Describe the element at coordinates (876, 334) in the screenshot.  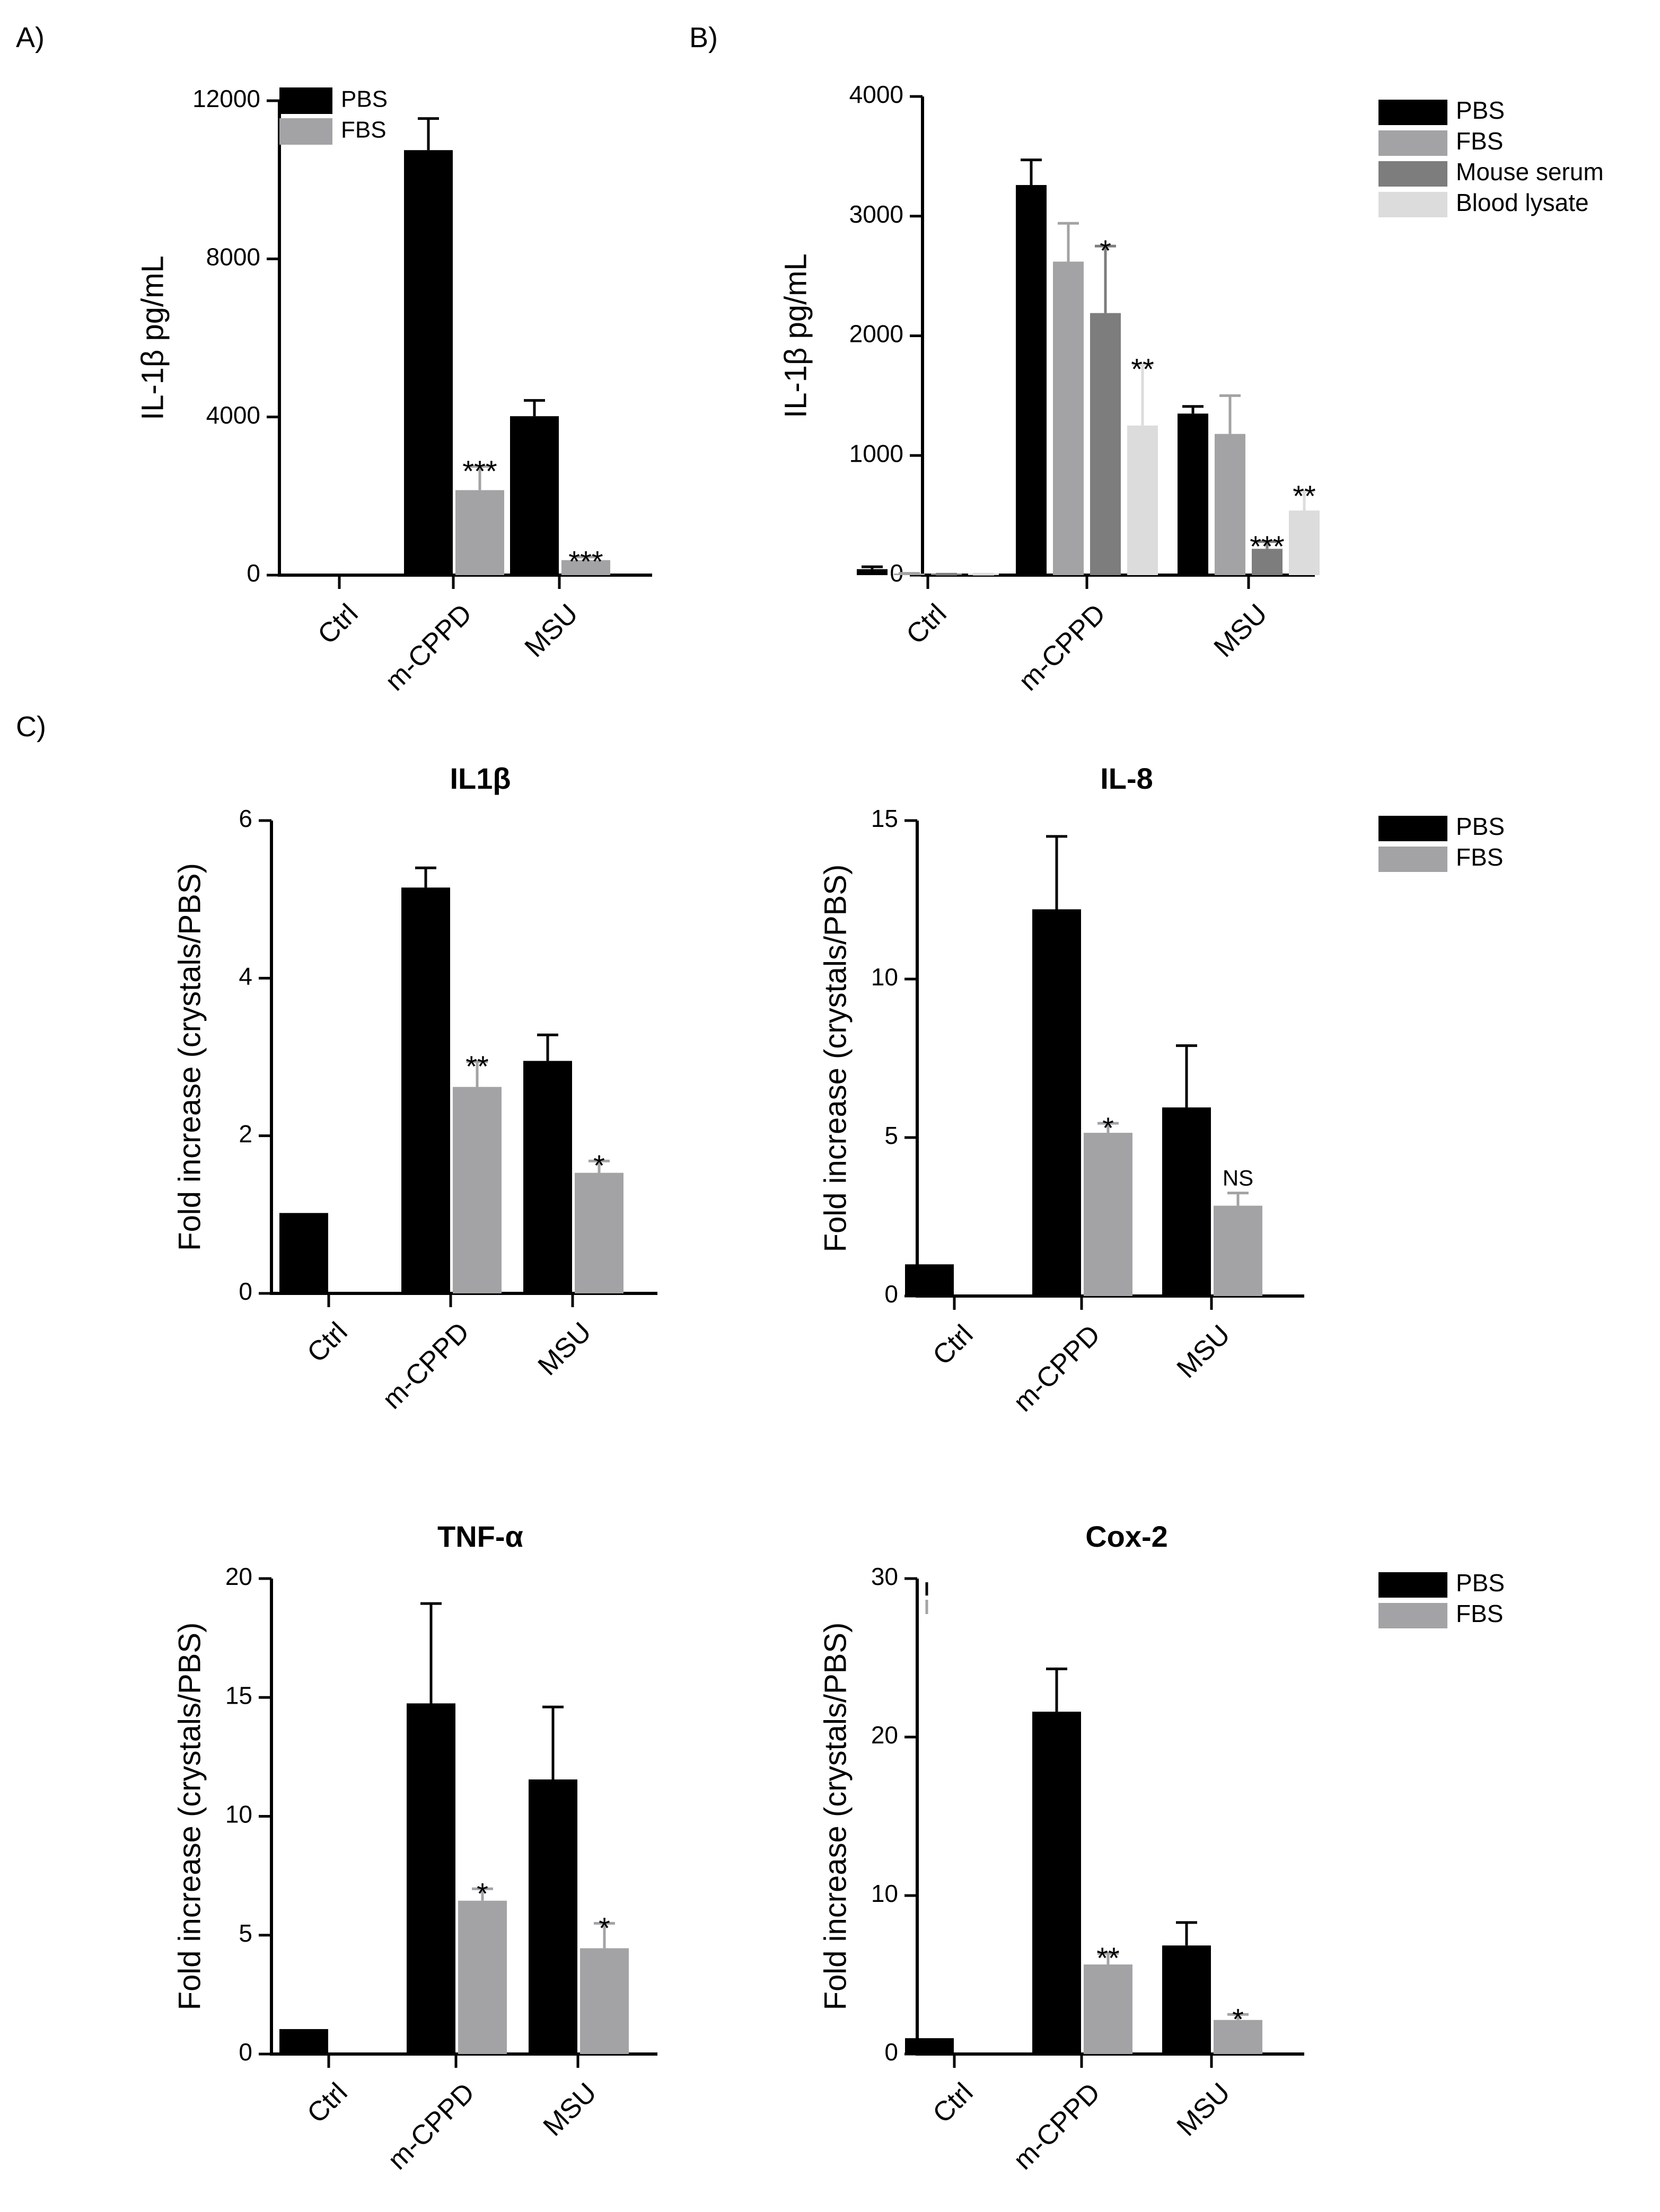
I see `y-tick-label-b: 2000` at that location.